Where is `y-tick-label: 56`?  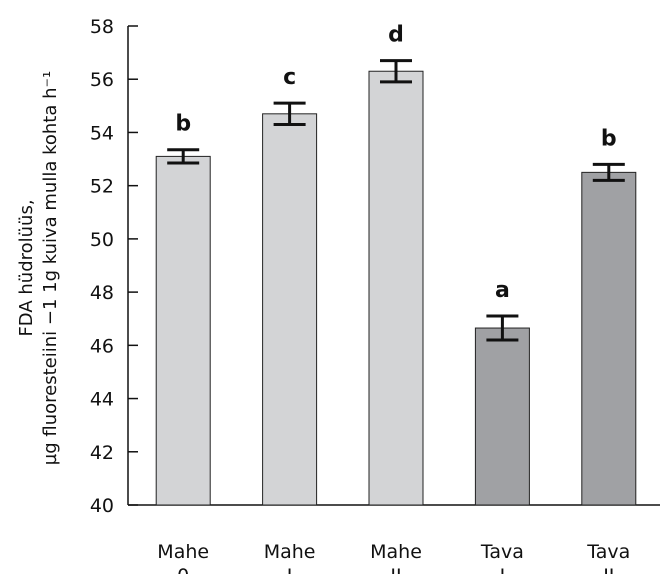 y-tick-label: 56 is located at coordinates (102, 80).